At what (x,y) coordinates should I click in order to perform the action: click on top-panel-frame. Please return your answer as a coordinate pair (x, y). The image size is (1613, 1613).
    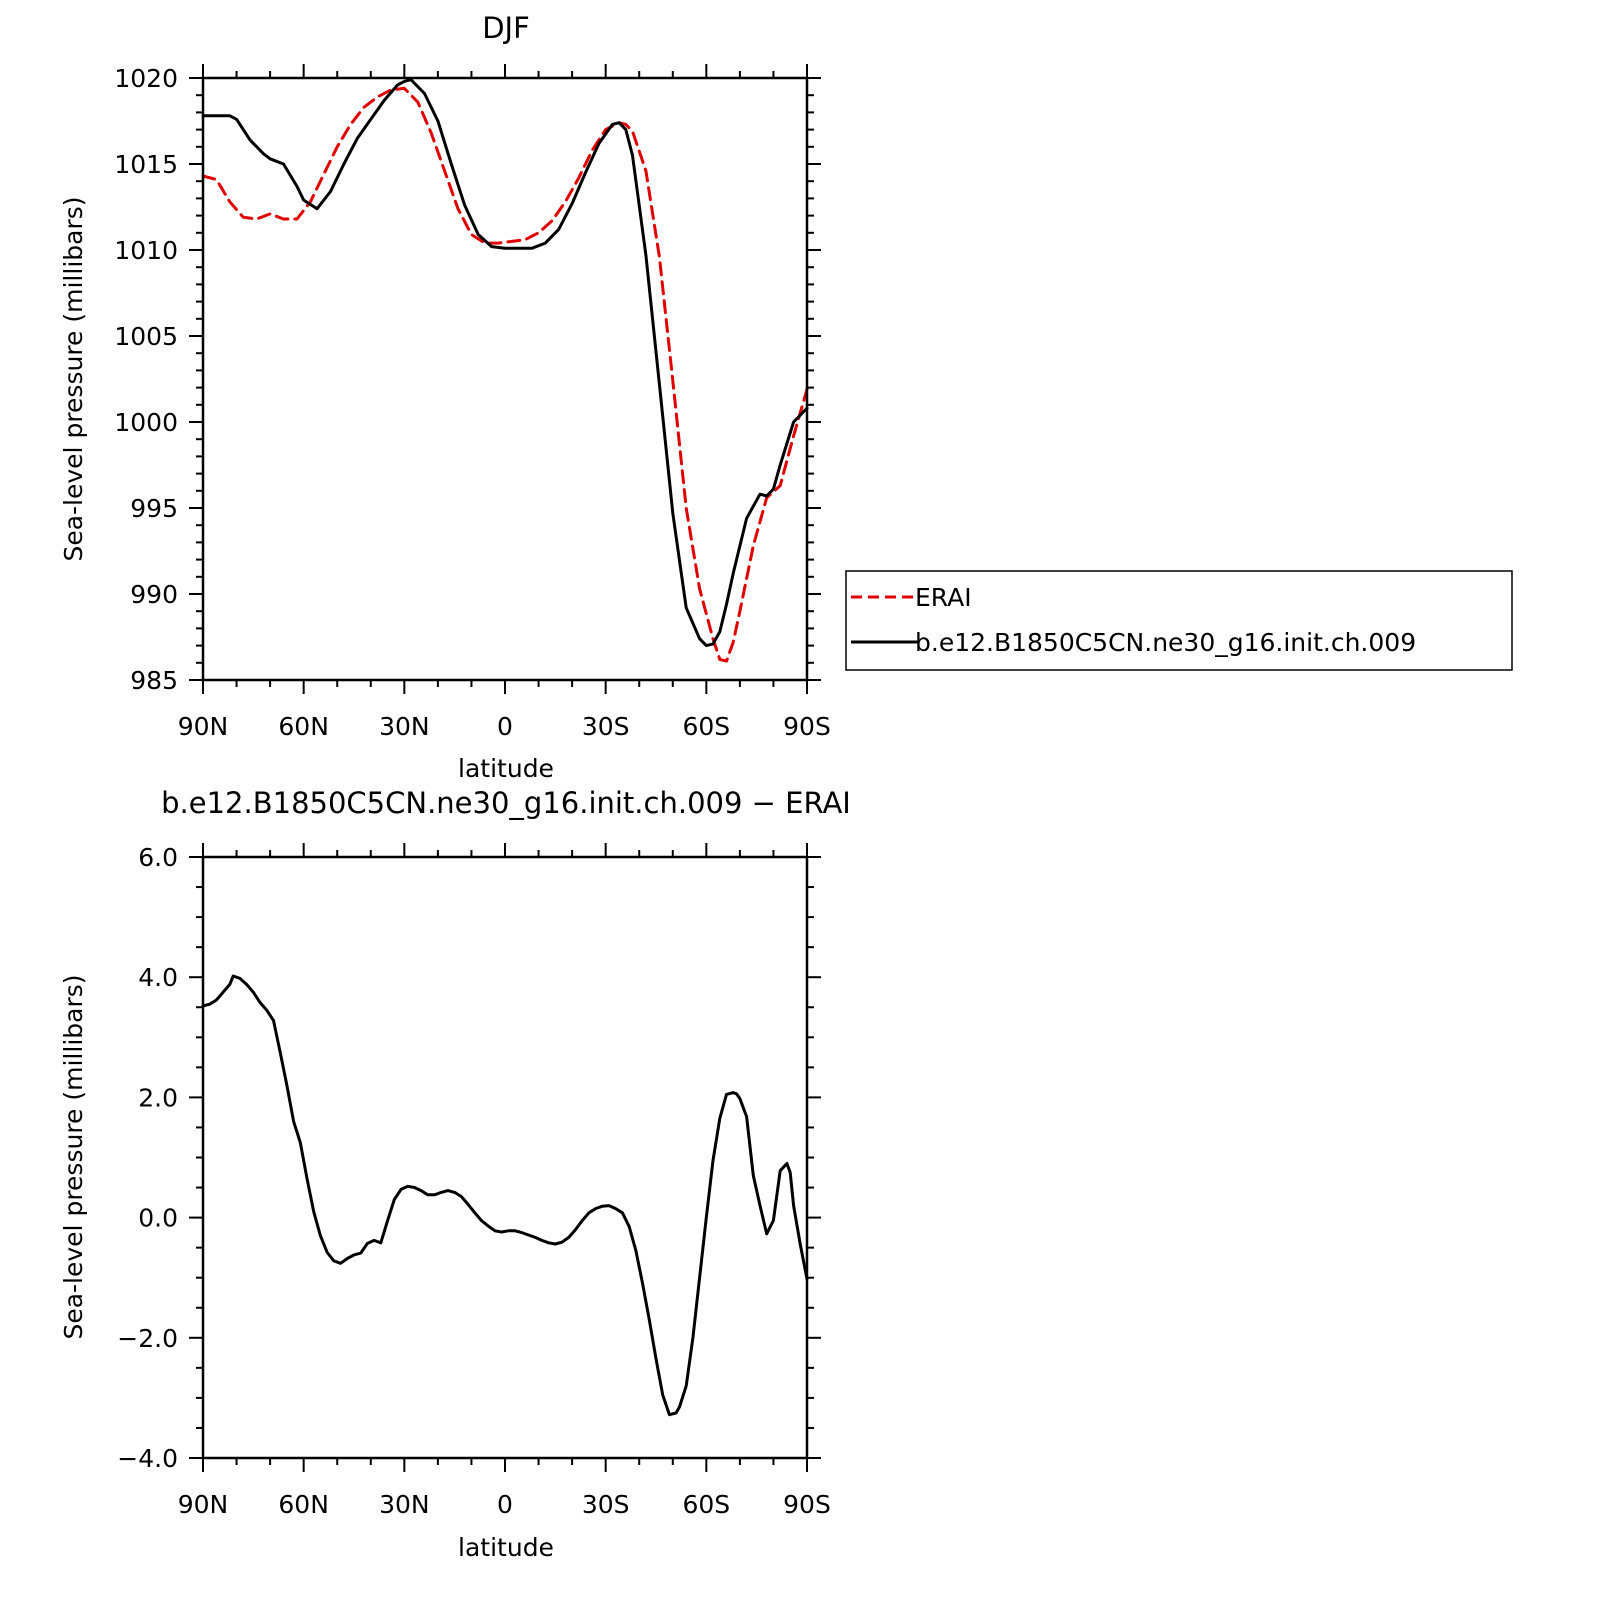
    Looking at the image, I should click on (505, 379).